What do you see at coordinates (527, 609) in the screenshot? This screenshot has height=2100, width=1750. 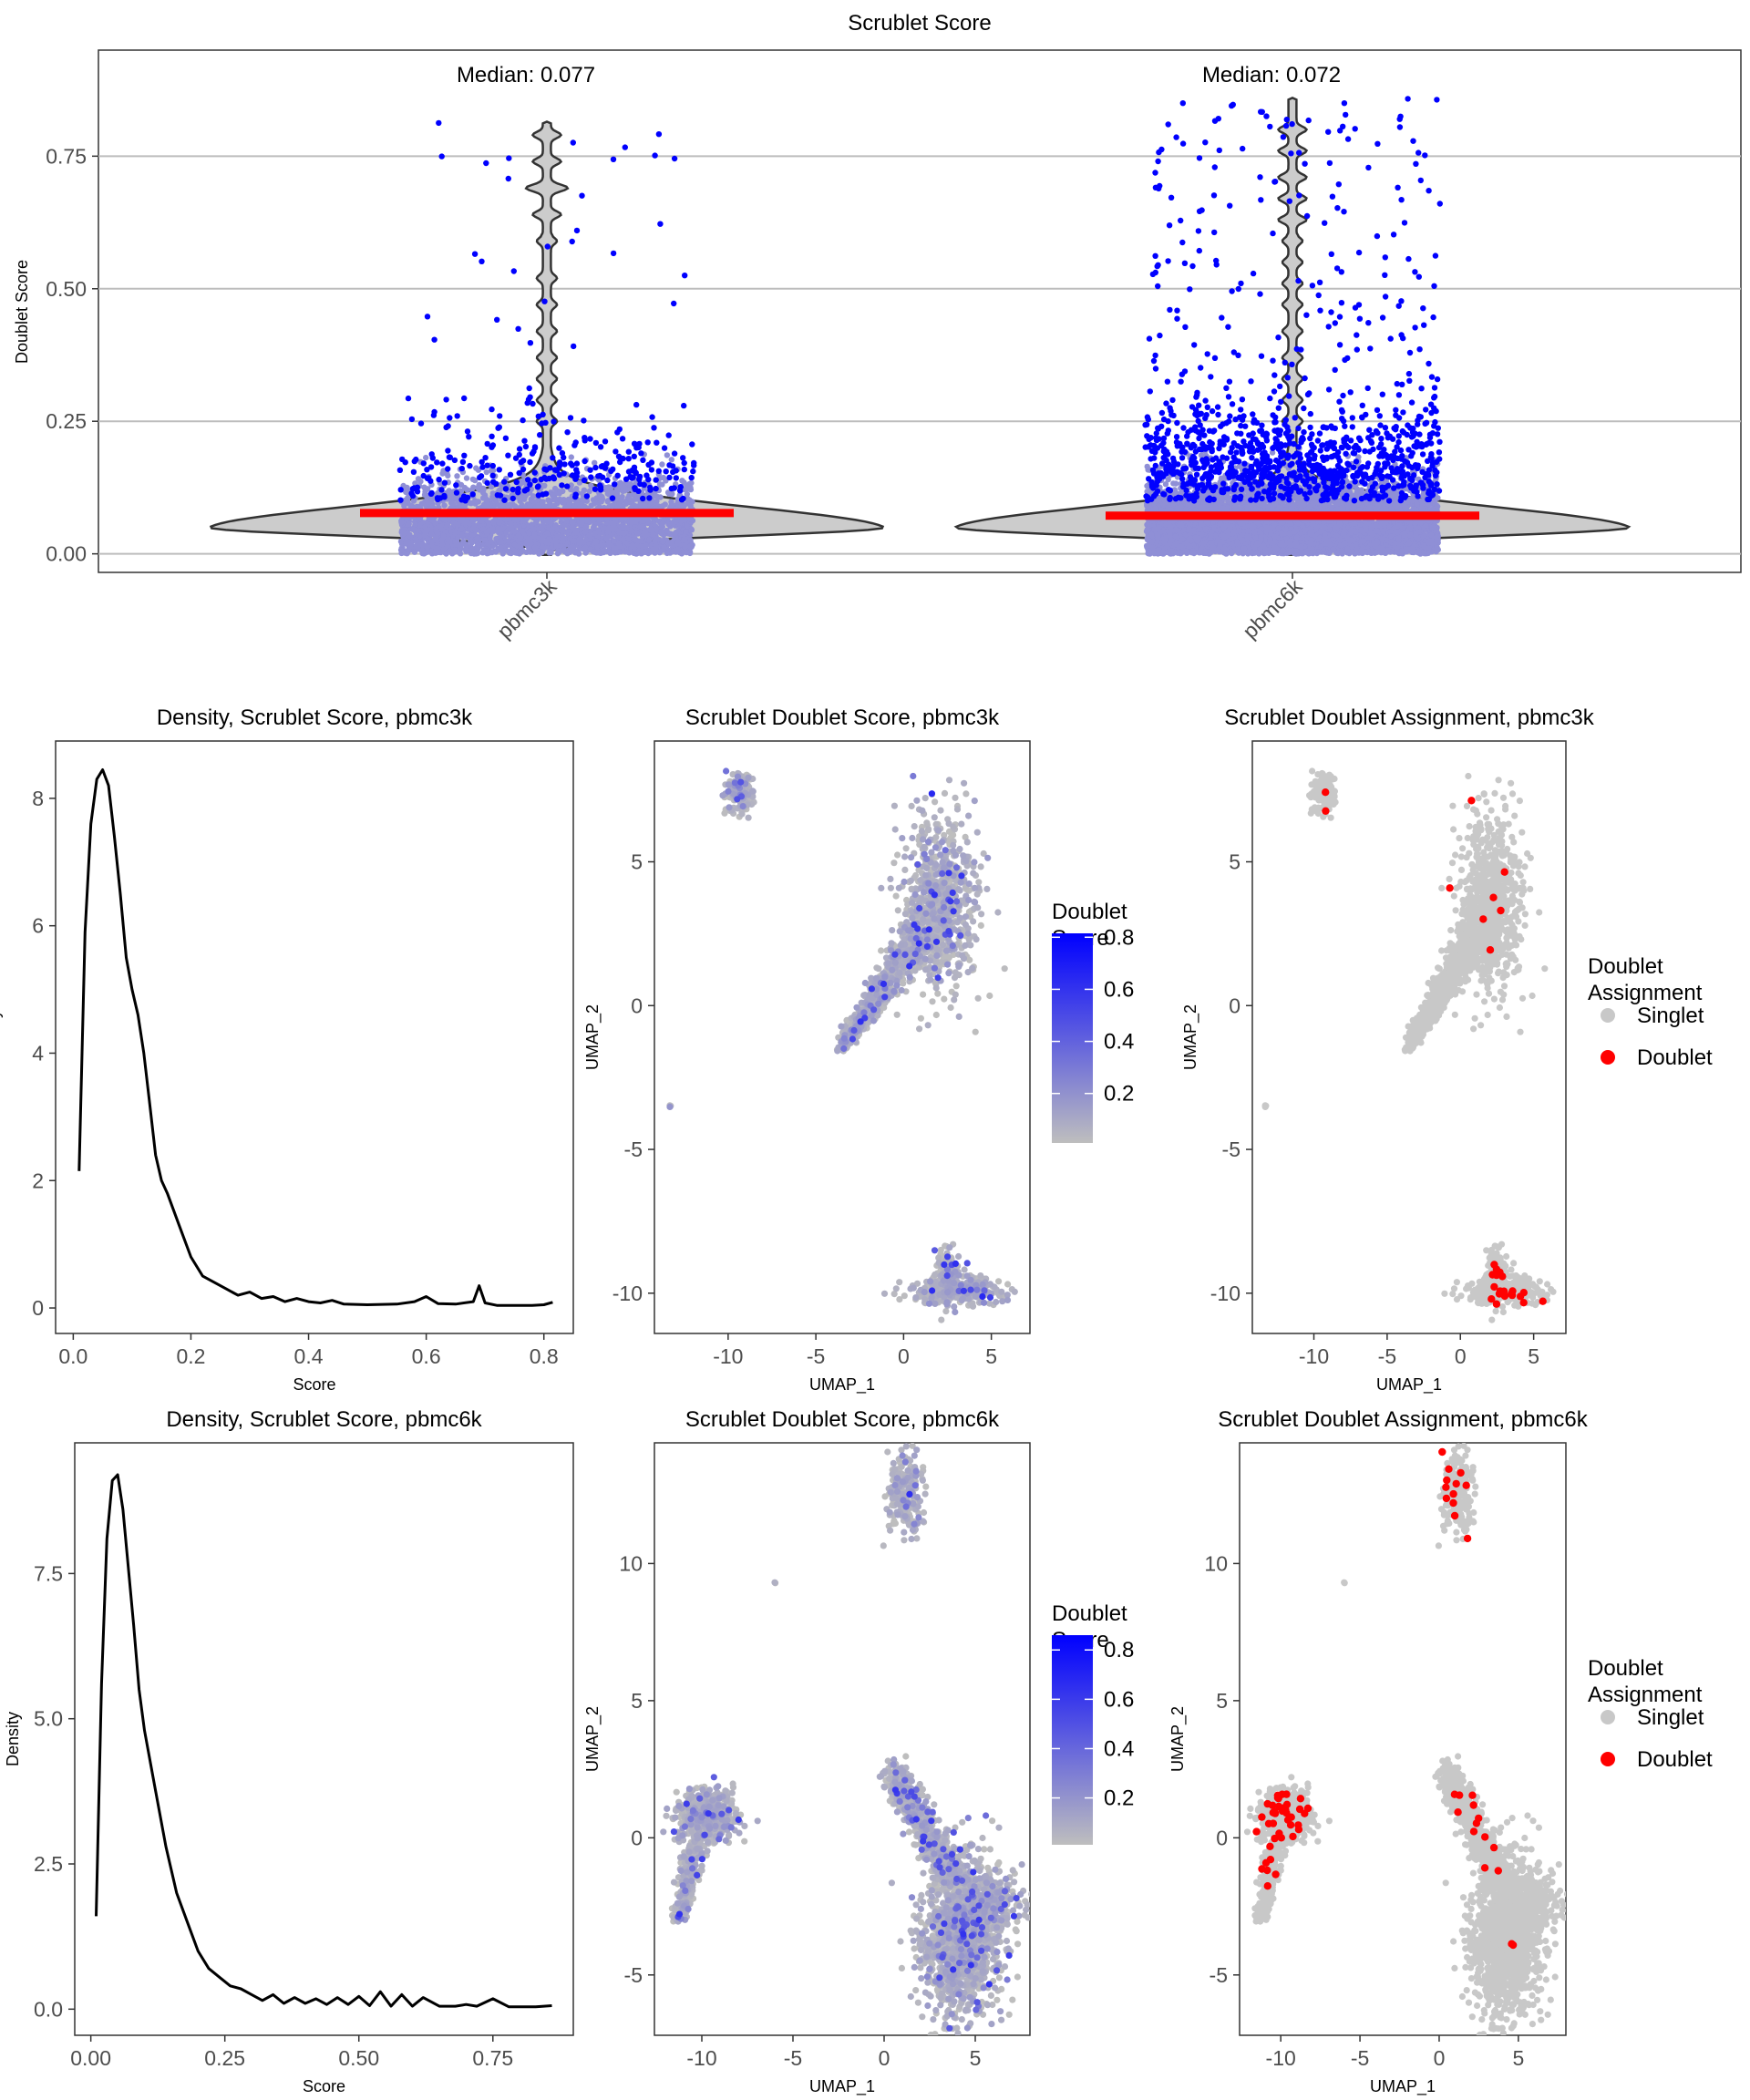 I see `category-label-pbmc3k: pbmc3k` at bounding box center [527, 609].